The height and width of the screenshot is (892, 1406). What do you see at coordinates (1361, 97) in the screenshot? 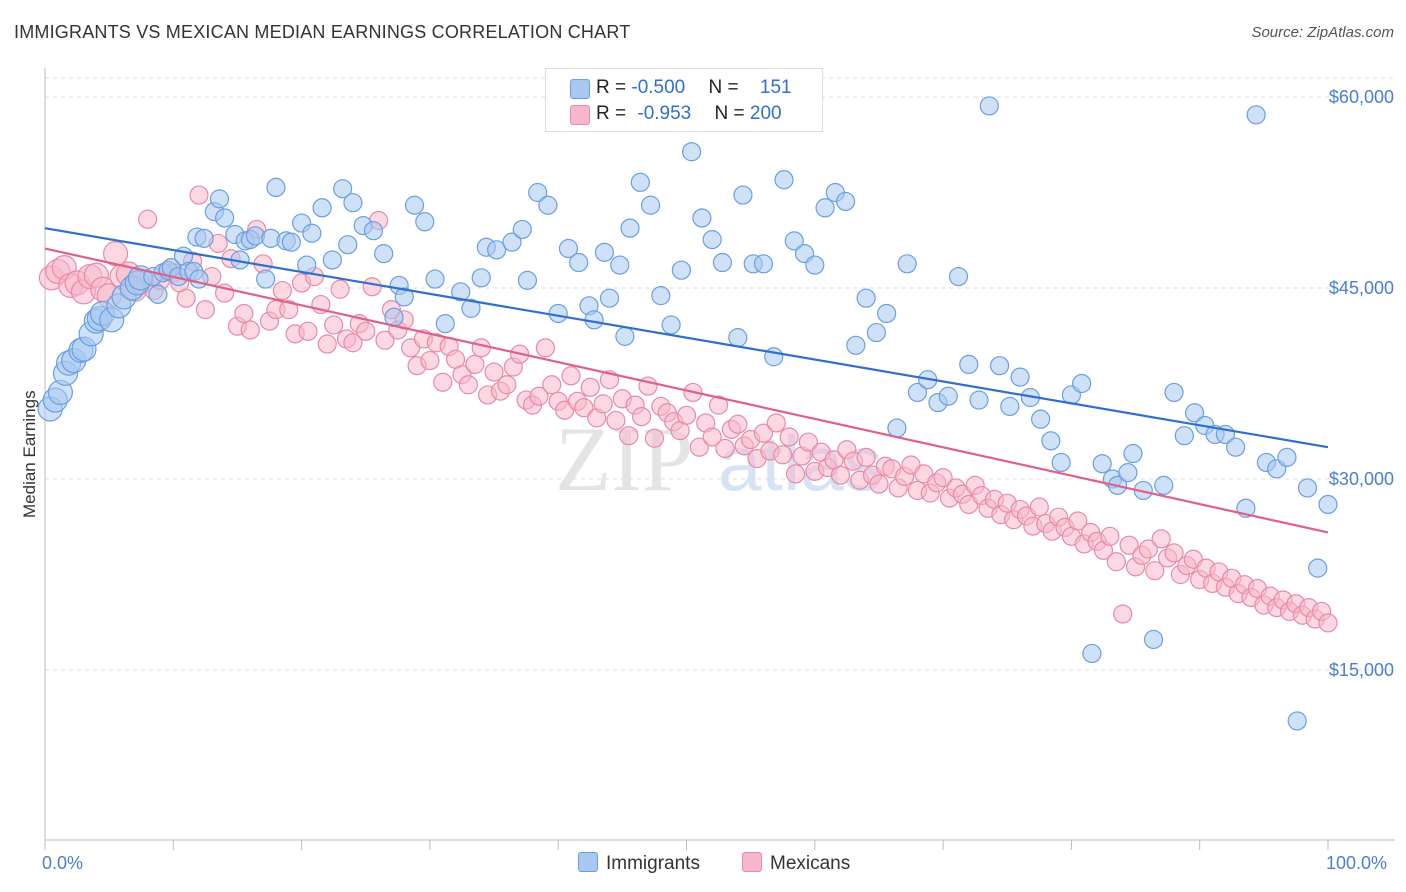
I see `y-tick-60000: $60,000` at bounding box center [1361, 97].